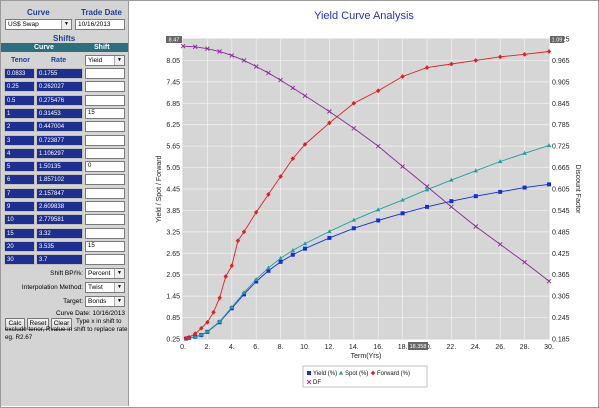 Image resolution: width=599 pixels, height=408 pixels. Describe the element at coordinates (19, 167) in the screenshot. I see `tenor-cell: 5` at that location.